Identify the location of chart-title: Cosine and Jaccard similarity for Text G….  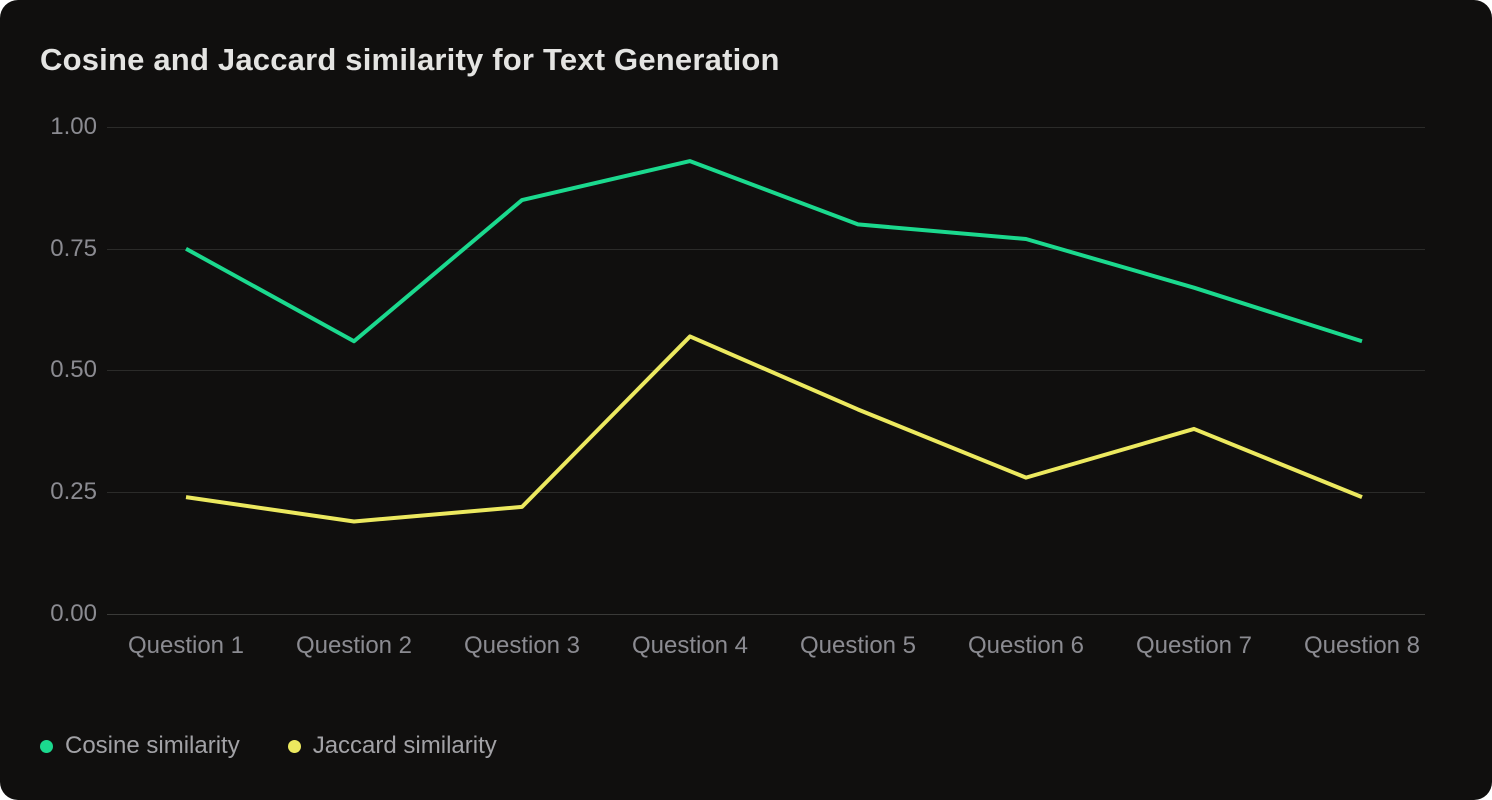
(410, 59).